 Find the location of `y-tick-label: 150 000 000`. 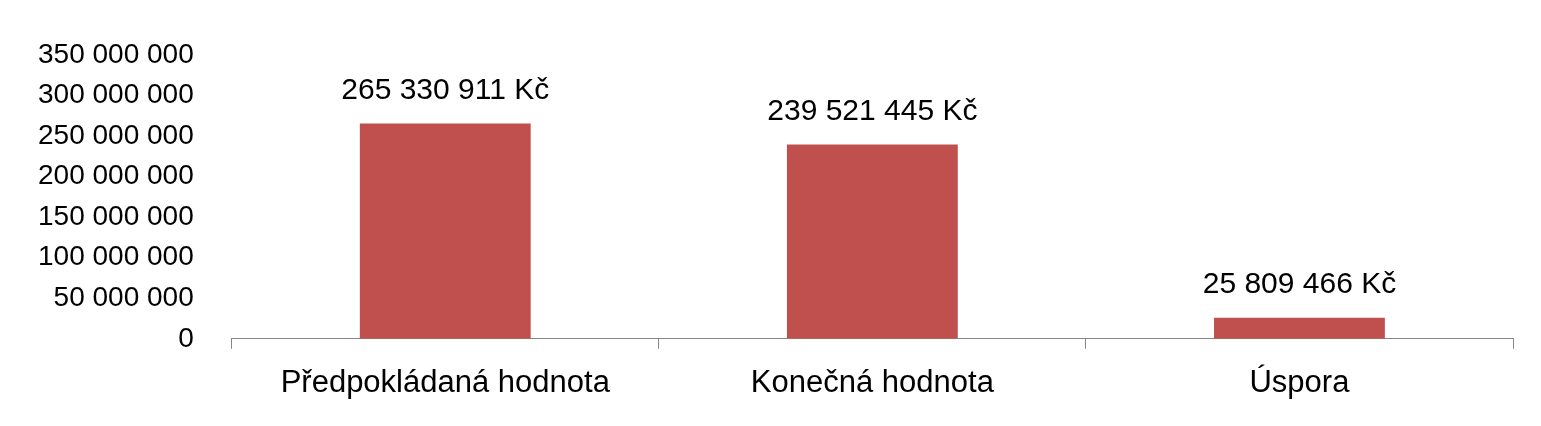

y-tick-label: 150 000 000 is located at coordinates (115, 215).